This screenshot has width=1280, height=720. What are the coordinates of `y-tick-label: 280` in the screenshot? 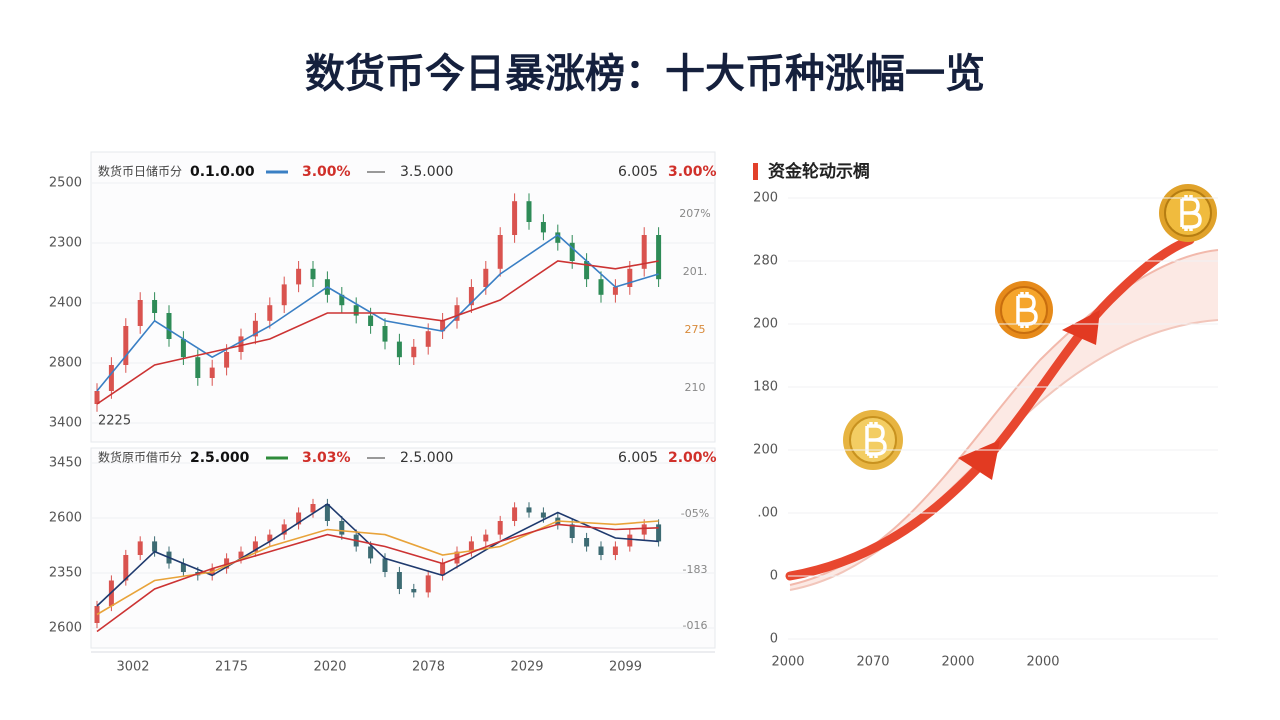 It's located at (765, 261).